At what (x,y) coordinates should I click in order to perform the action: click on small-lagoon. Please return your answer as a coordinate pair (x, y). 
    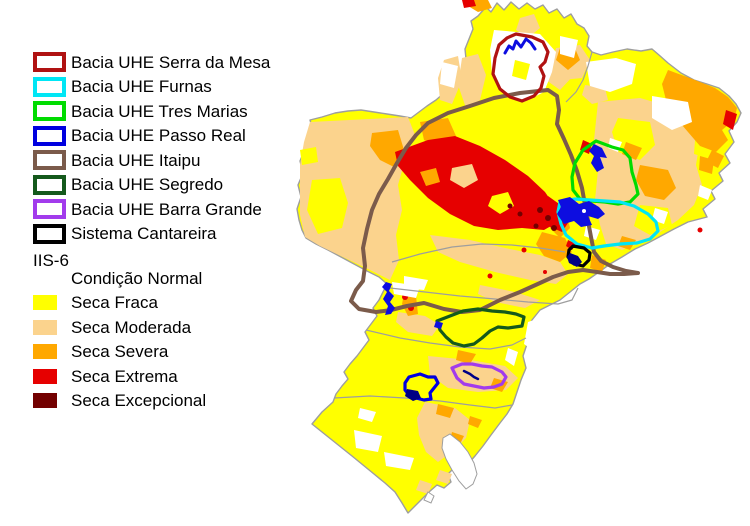
    Looking at the image, I should click on (429, 497).